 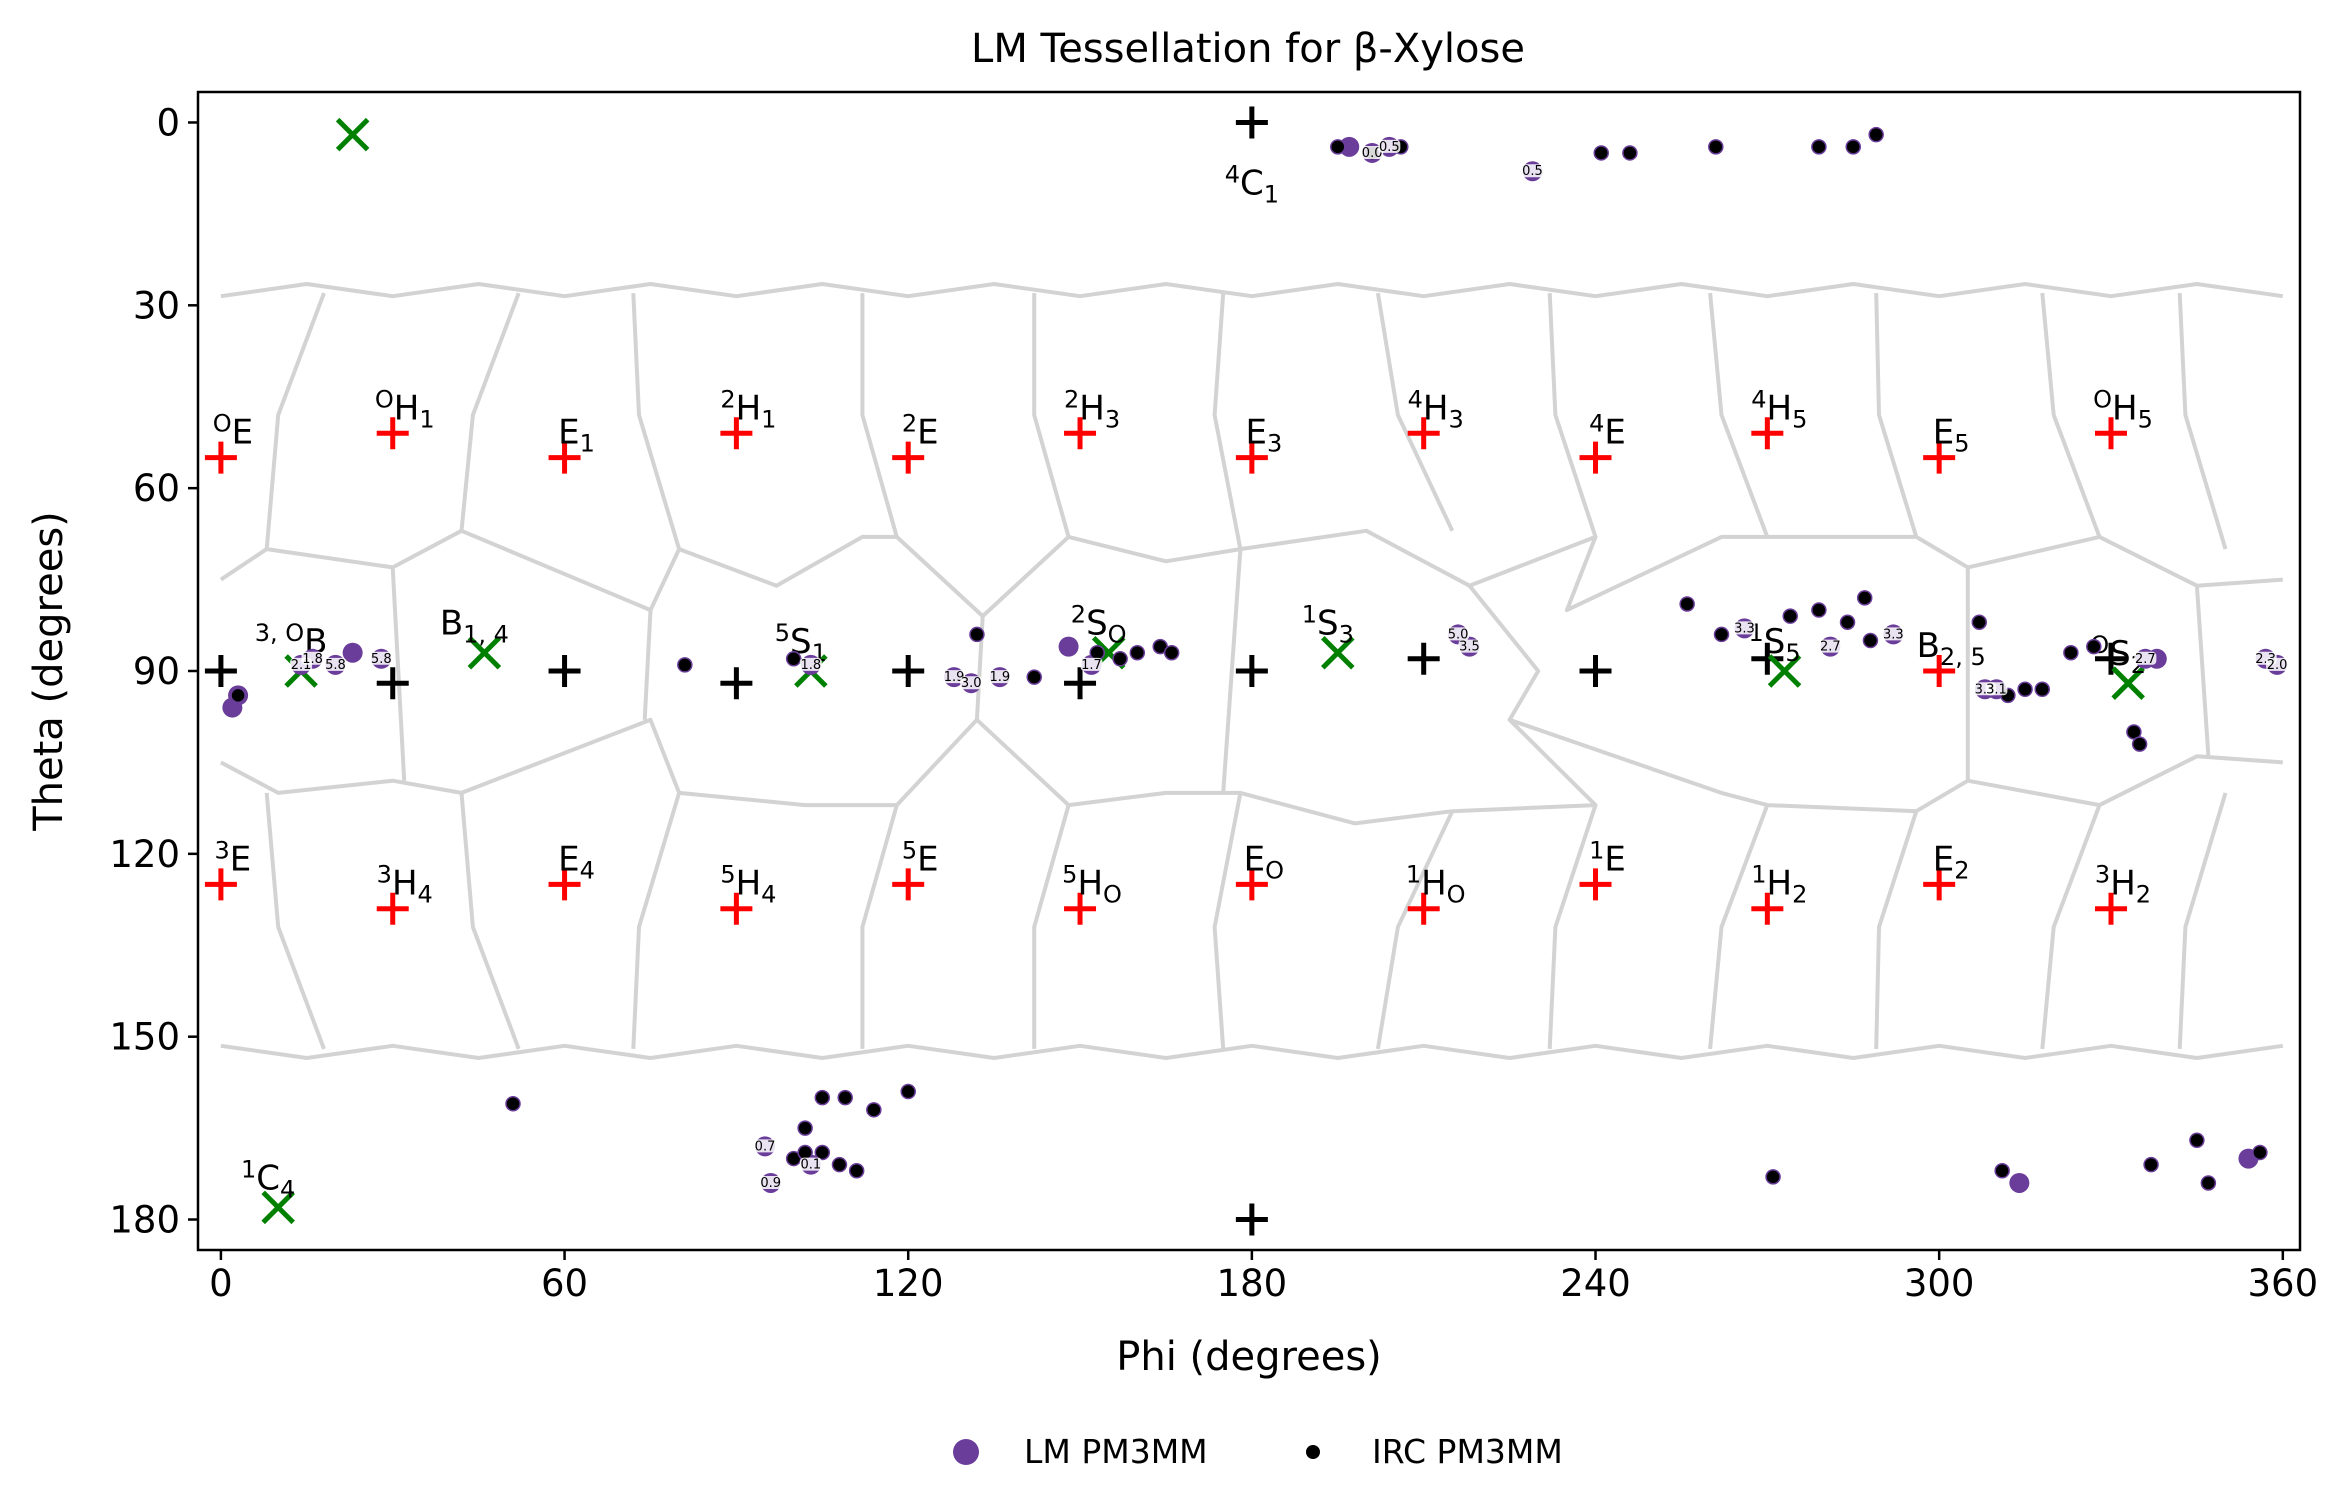 What do you see at coordinates (168, 122) in the screenshot?
I see `y-tick-label: 0` at bounding box center [168, 122].